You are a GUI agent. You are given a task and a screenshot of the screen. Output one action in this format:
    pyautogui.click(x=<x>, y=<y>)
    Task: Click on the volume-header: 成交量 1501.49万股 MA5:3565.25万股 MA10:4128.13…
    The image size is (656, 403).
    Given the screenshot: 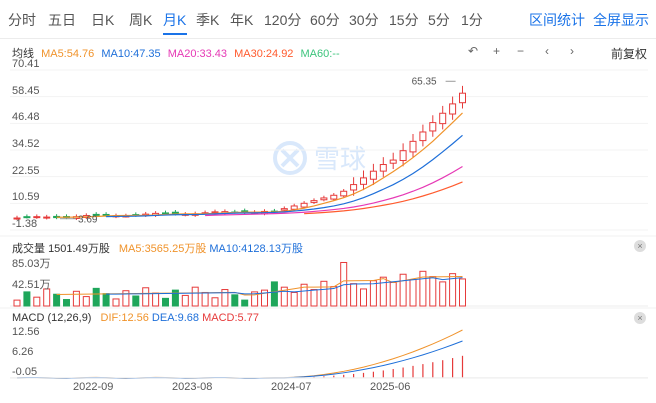 What is the action you would take?
    pyautogui.click(x=157, y=248)
    